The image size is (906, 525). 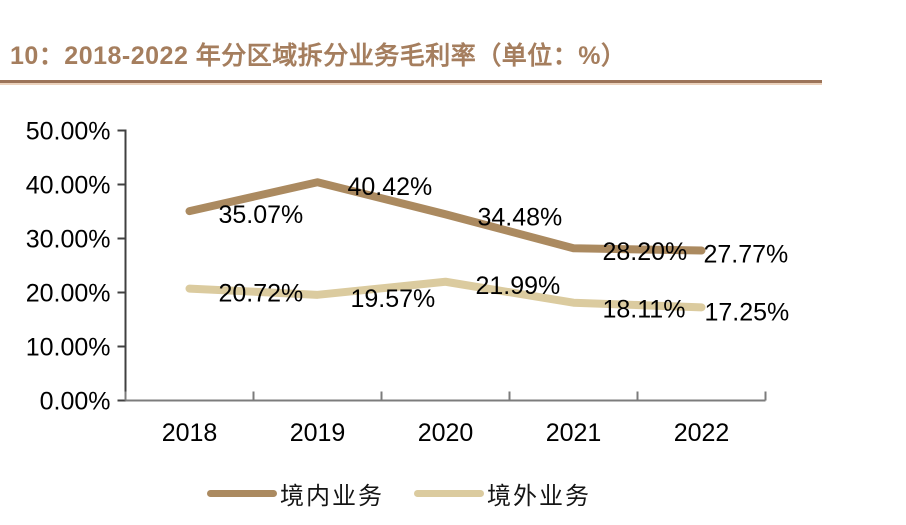 What do you see at coordinates (261, 294) in the screenshot?
I see `data-label: 20.72%` at bounding box center [261, 294].